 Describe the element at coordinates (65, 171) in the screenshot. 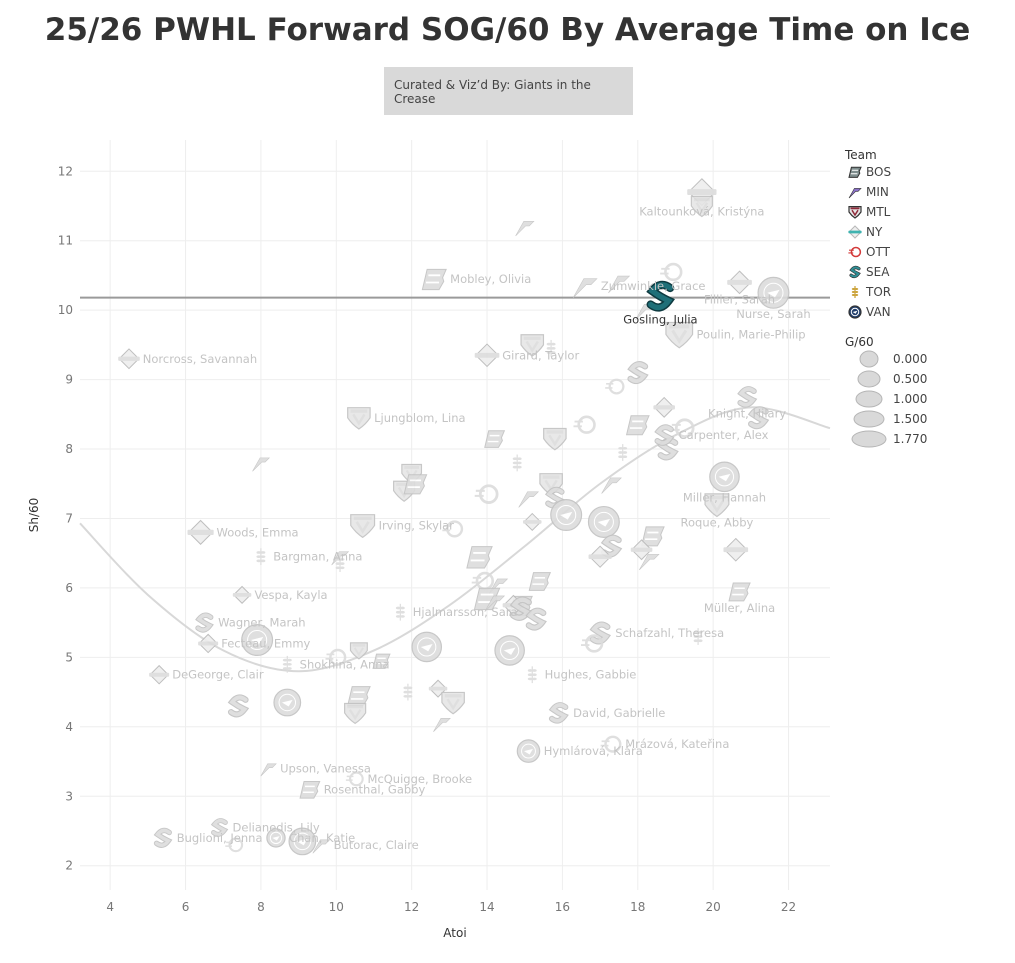

I see `y-tick-label: 12` at that location.